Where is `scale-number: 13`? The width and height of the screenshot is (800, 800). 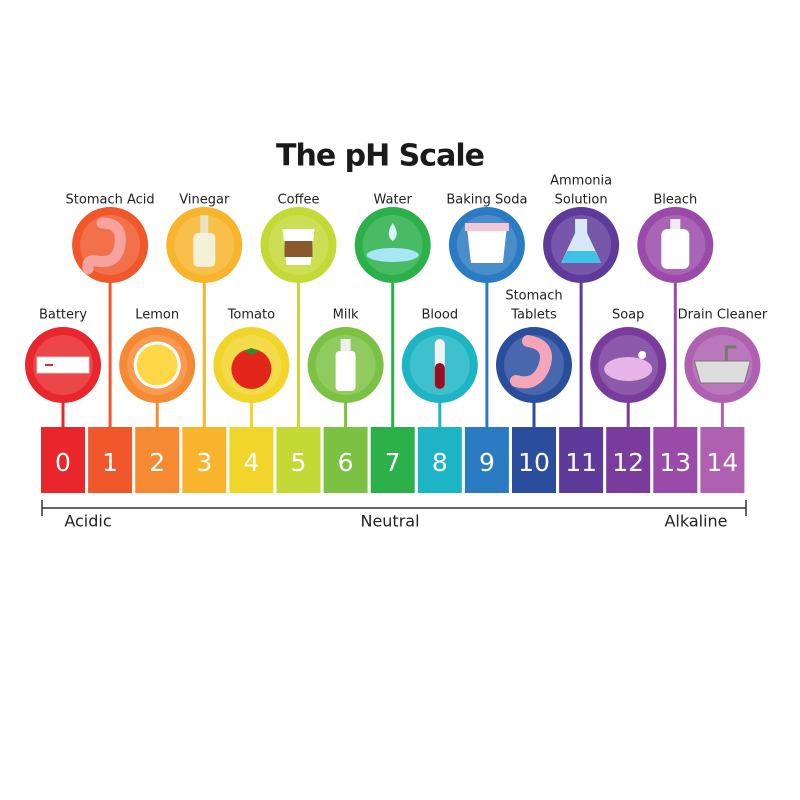 scale-number: 13 is located at coordinates (675, 462).